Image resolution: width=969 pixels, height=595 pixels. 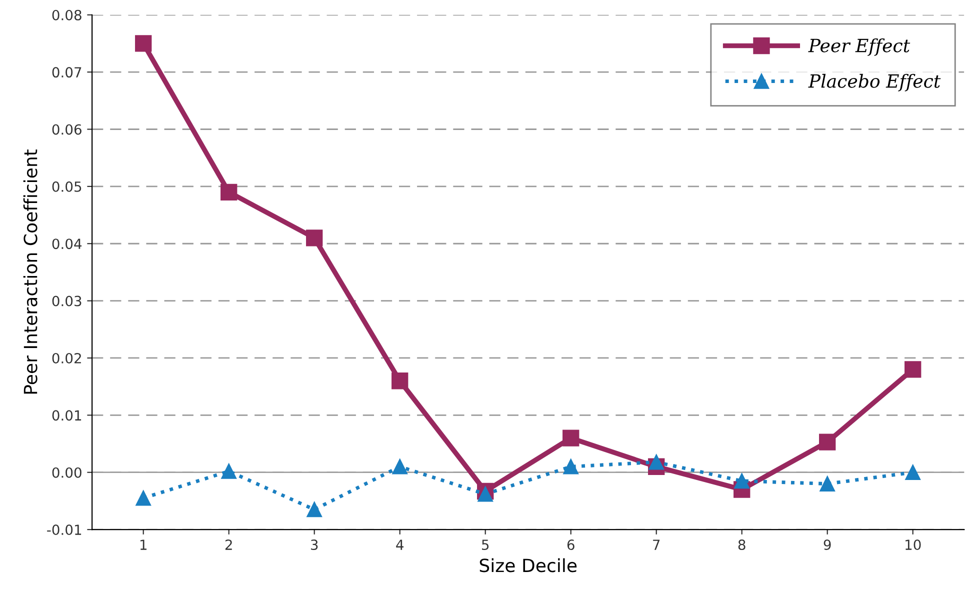 What do you see at coordinates (64, 530) in the screenshot?
I see `y-tick-label: -0.01` at bounding box center [64, 530].